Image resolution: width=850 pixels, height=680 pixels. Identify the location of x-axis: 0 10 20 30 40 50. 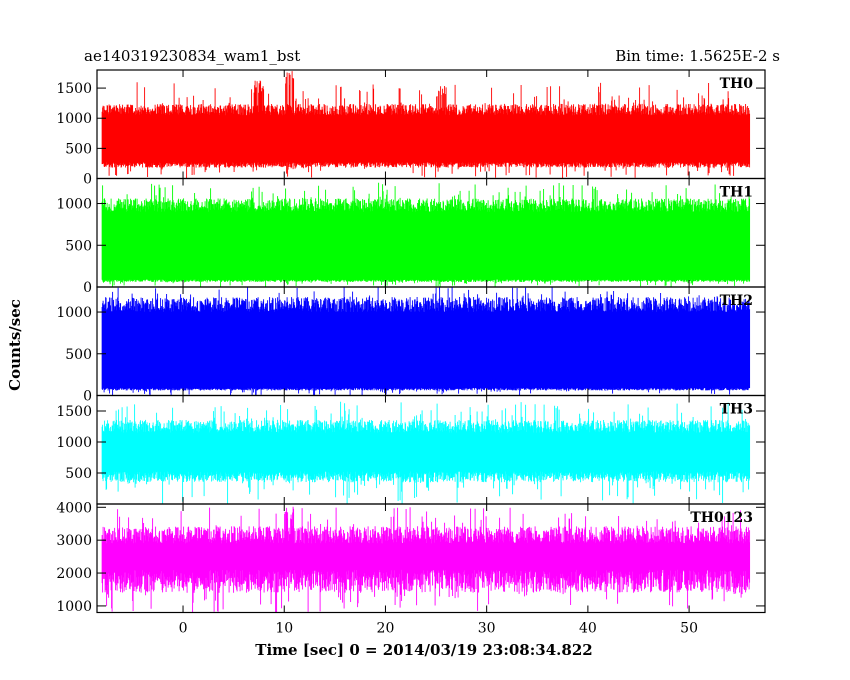
(438, 629).